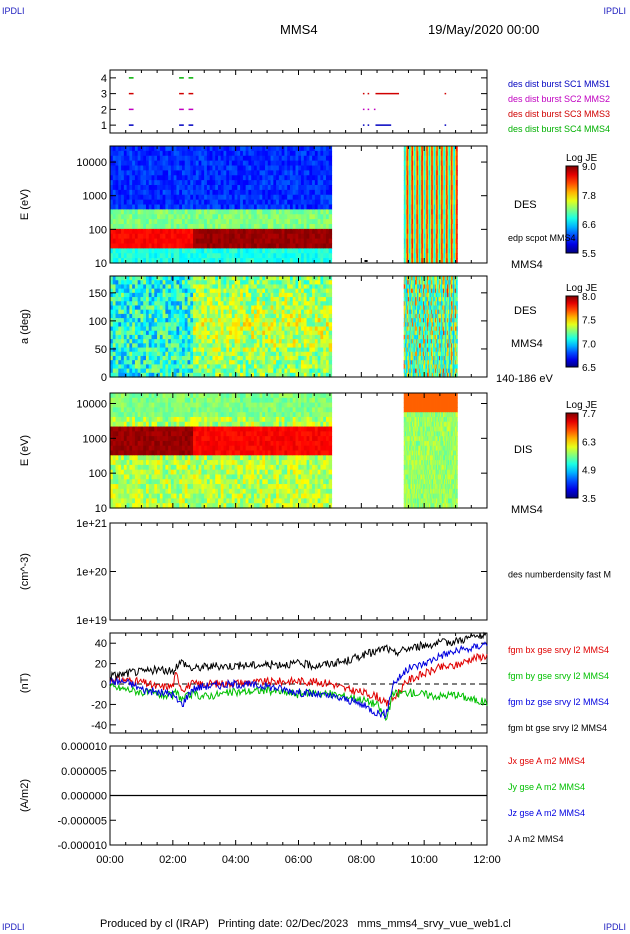 Image resolution: width=630 pixels, height=934 pixels. What do you see at coordinates (614, 11) in the screenshot?
I see `corner-label-top-right: IPDLI` at bounding box center [614, 11].